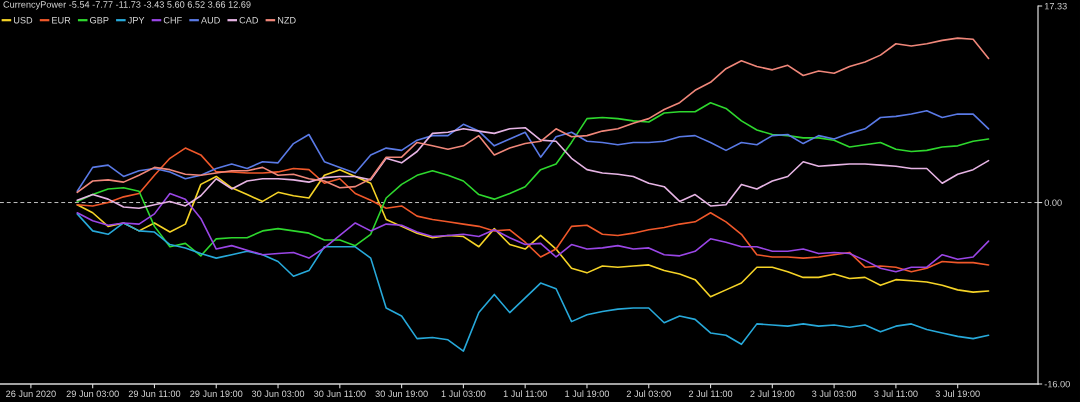 This screenshot has height=402, width=1080. What do you see at coordinates (172, 20) in the screenshot?
I see `legend-label: CHF` at bounding box center [172, 20].